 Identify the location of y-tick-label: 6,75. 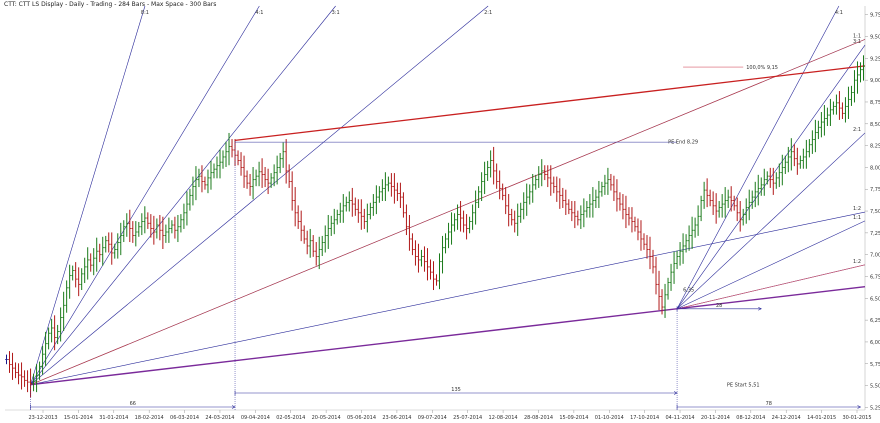
(875, 277).